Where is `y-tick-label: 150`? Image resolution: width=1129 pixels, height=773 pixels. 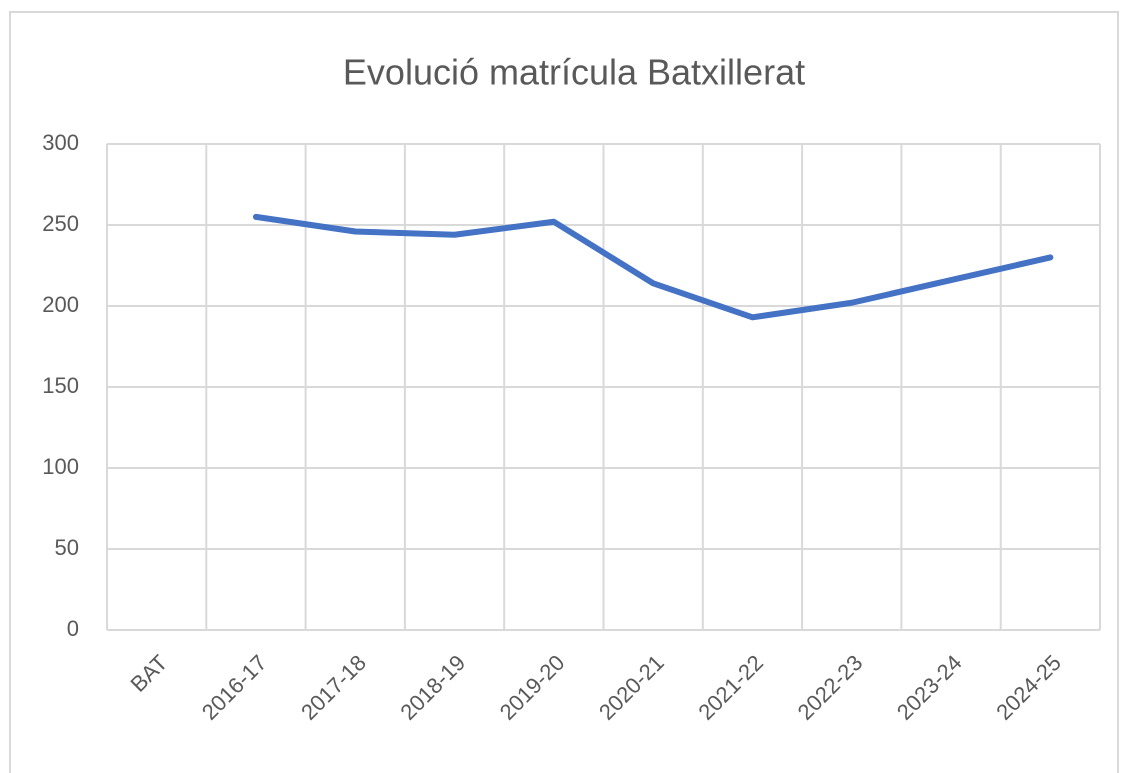 y-tick-label: 150 is located at coordinates (60, 385).